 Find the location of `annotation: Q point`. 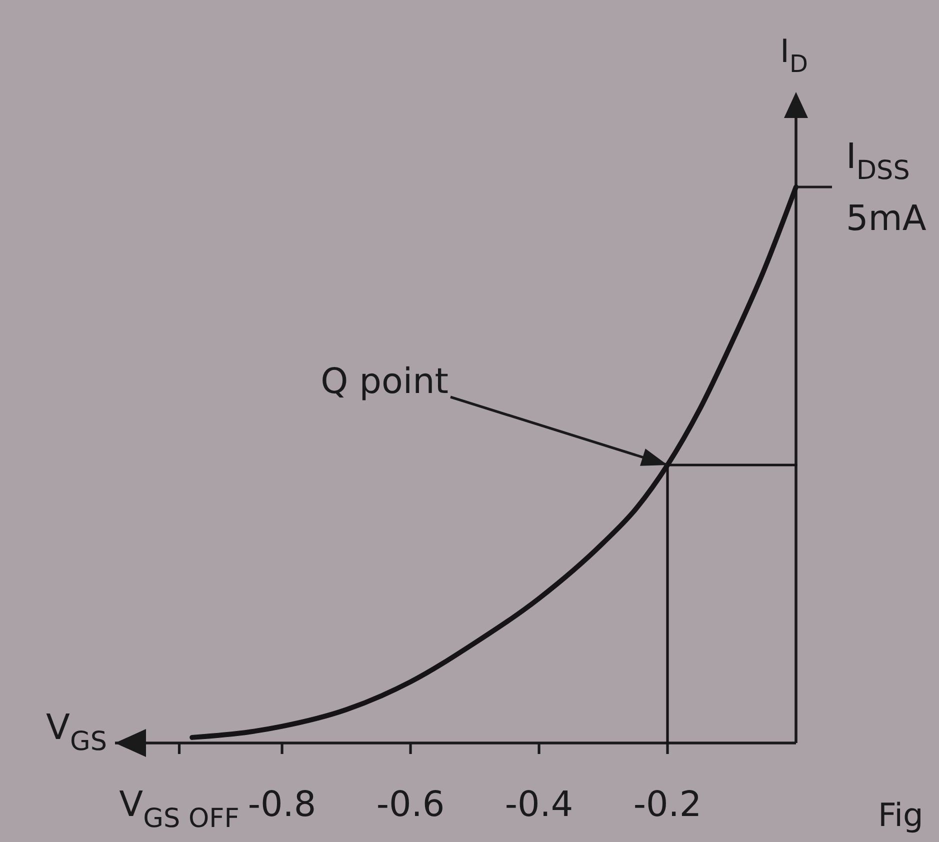

annotation: Q point is located at coordinates (384, 382).